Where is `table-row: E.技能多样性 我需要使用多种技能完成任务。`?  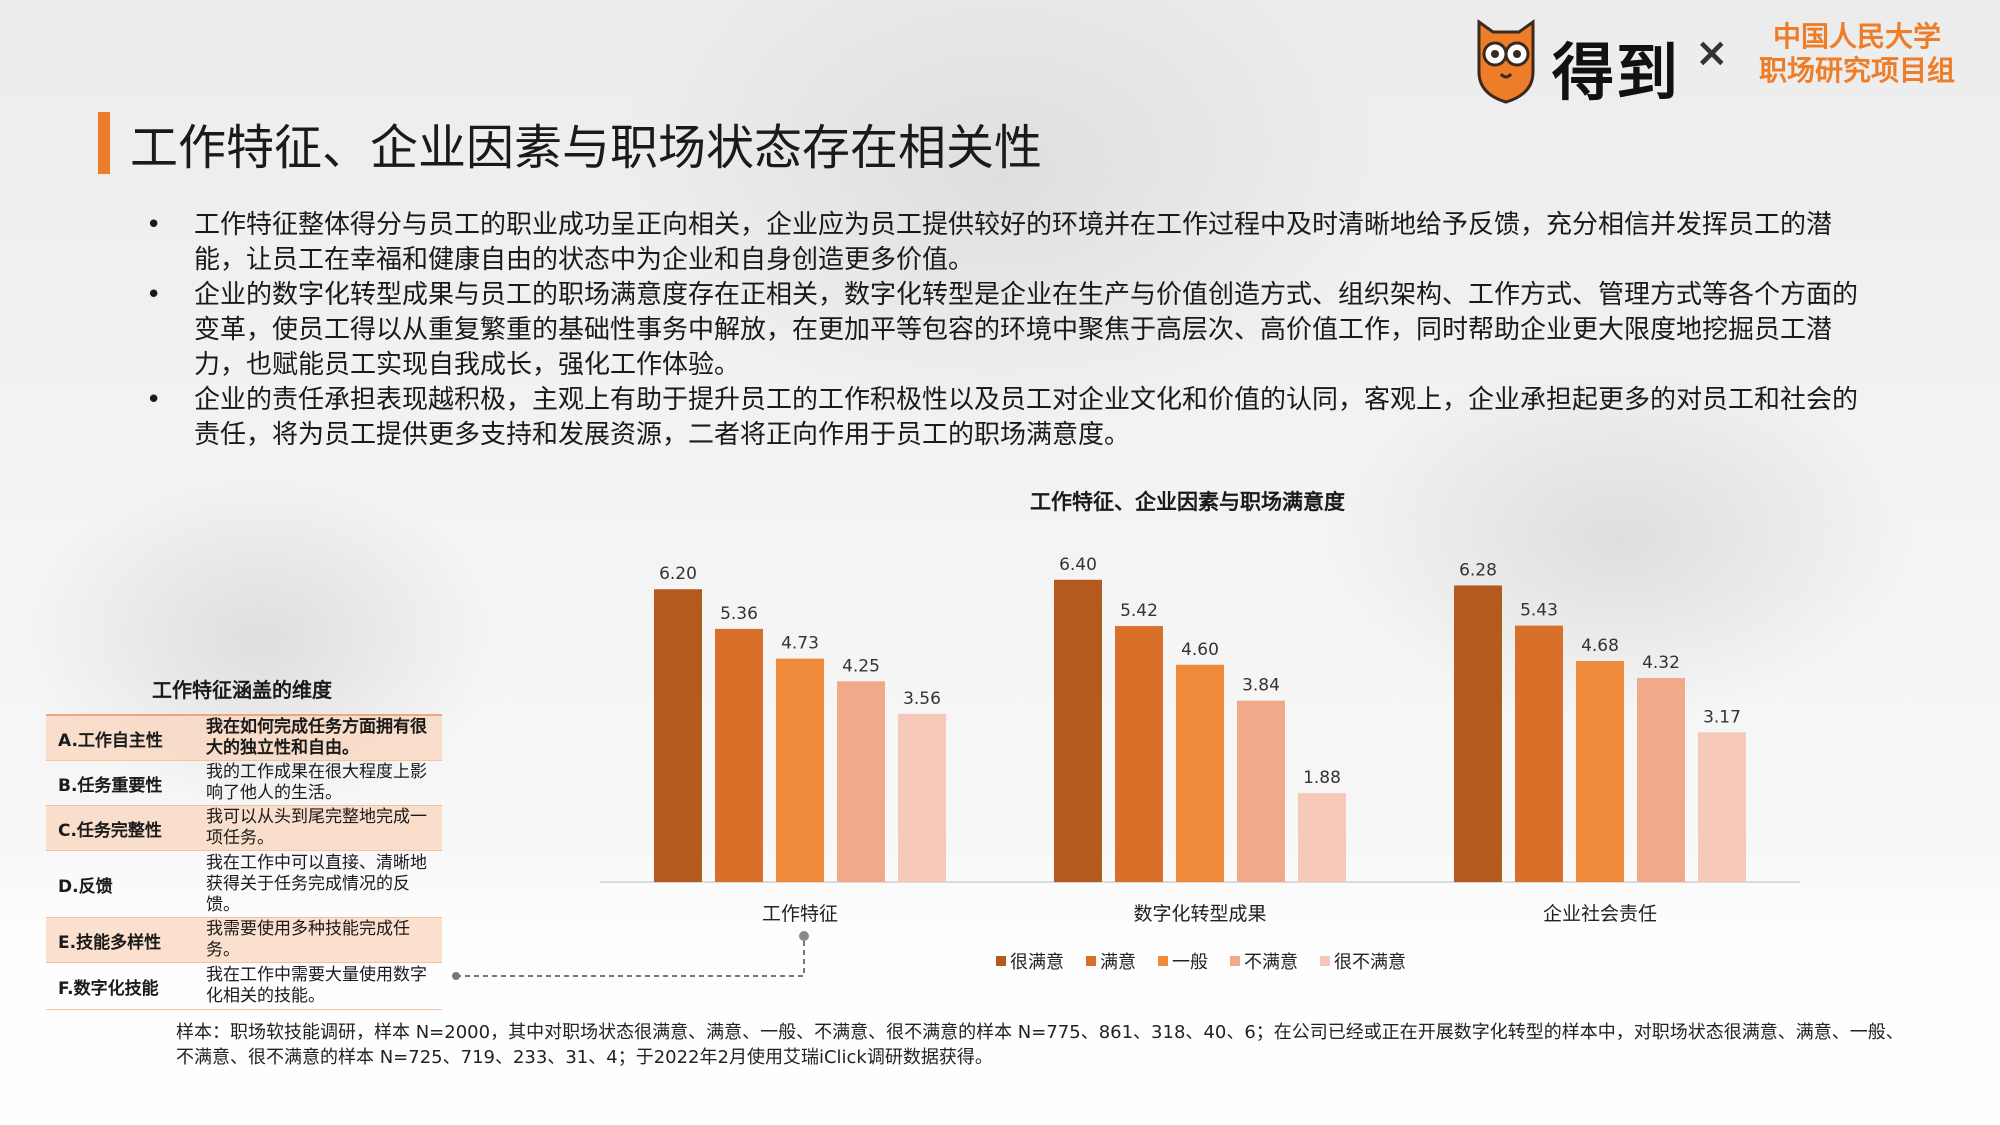 table-row: E.技能多样性 我需要使用多种技能完成任务。 is located at coordinates (244, 940).